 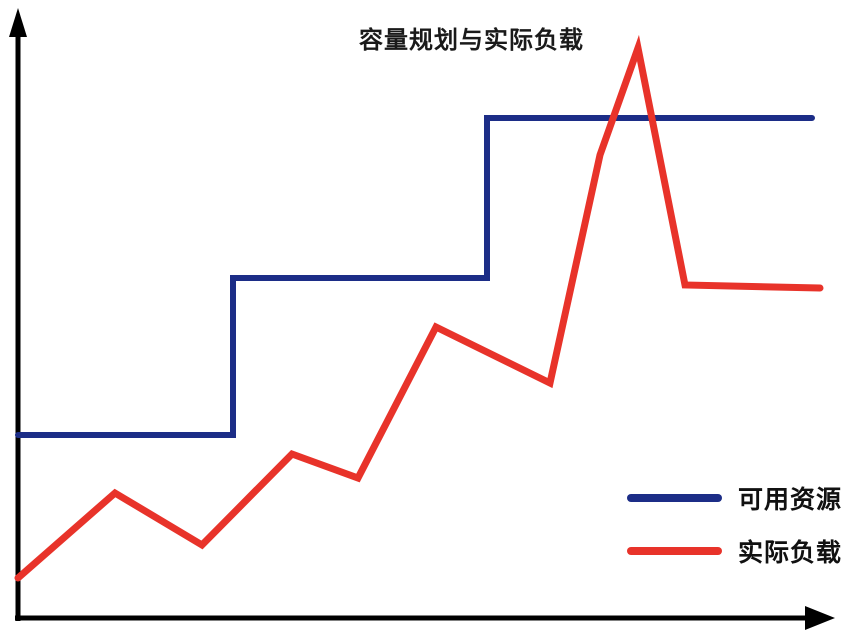 I want to click on y-axis, so click(x=18, y=314).